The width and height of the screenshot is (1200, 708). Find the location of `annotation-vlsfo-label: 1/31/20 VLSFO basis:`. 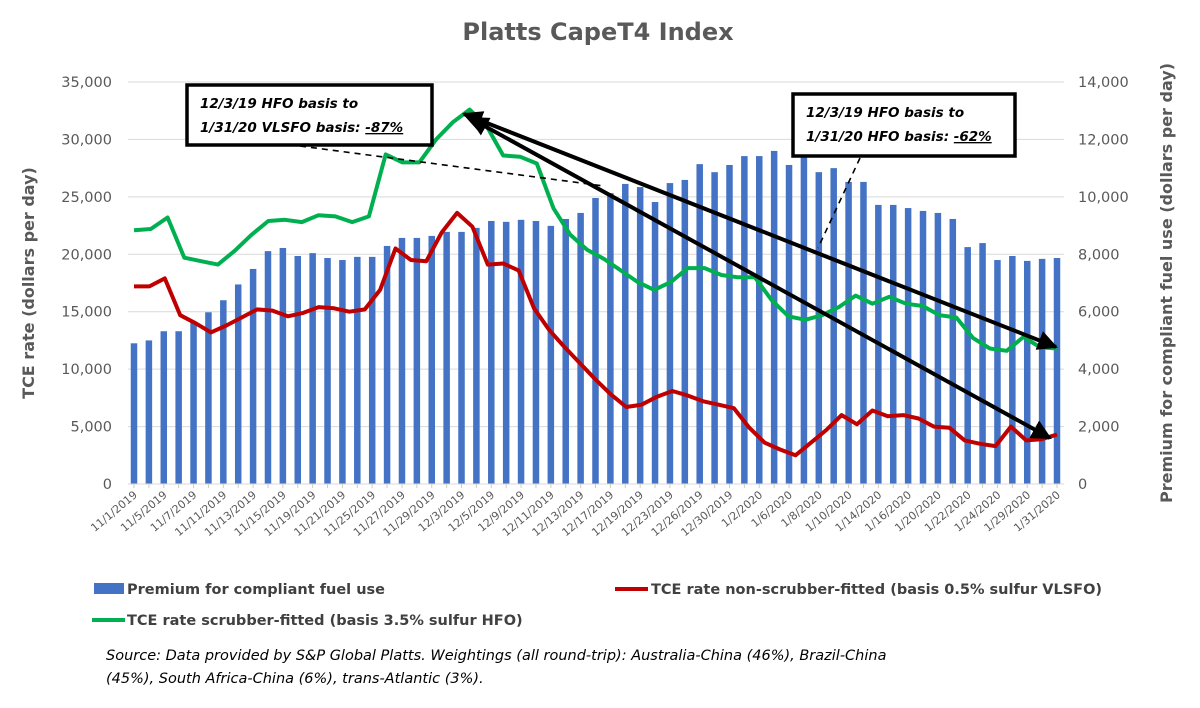

annotation-vlsfo-label: 1/31/20 VLSFO basis: is located at coordinates (282, 128).